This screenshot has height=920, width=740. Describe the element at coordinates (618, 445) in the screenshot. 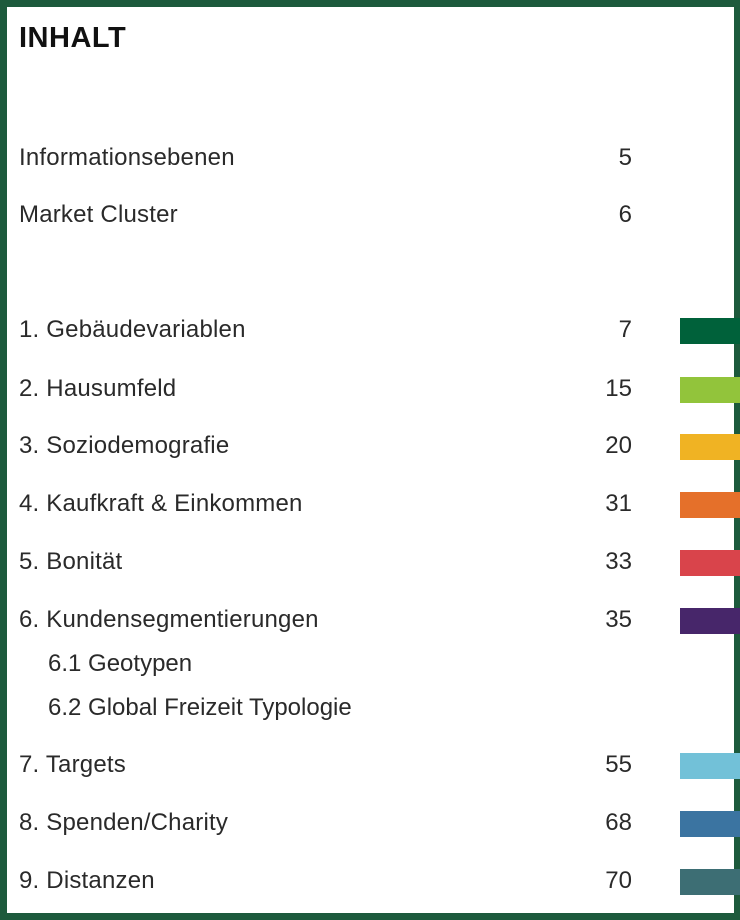

I see `toc-entry-page: 20` at that location.